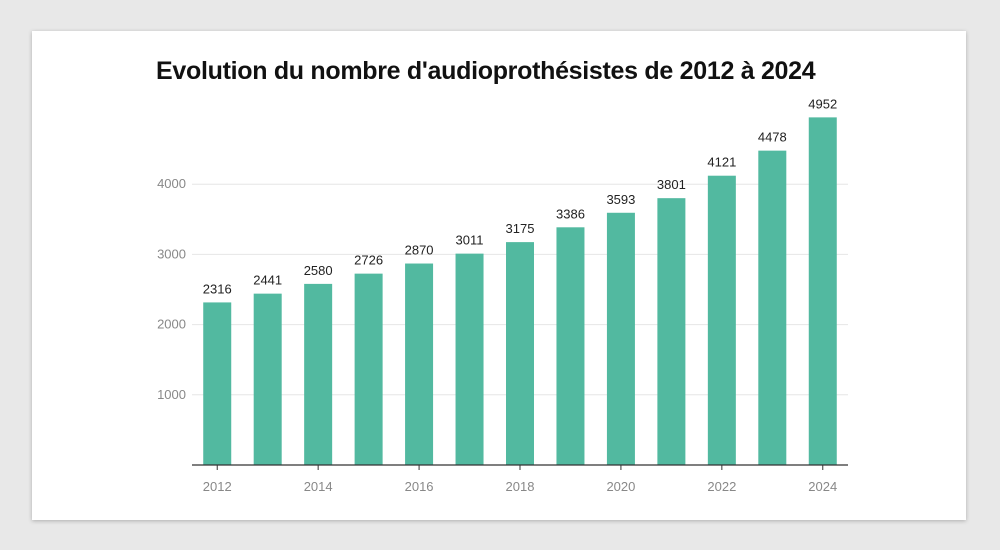 The image size is (1000, 550). Describe the element at coordinates (469, 359) in the screenshot. I see `bar-2017` at that location.